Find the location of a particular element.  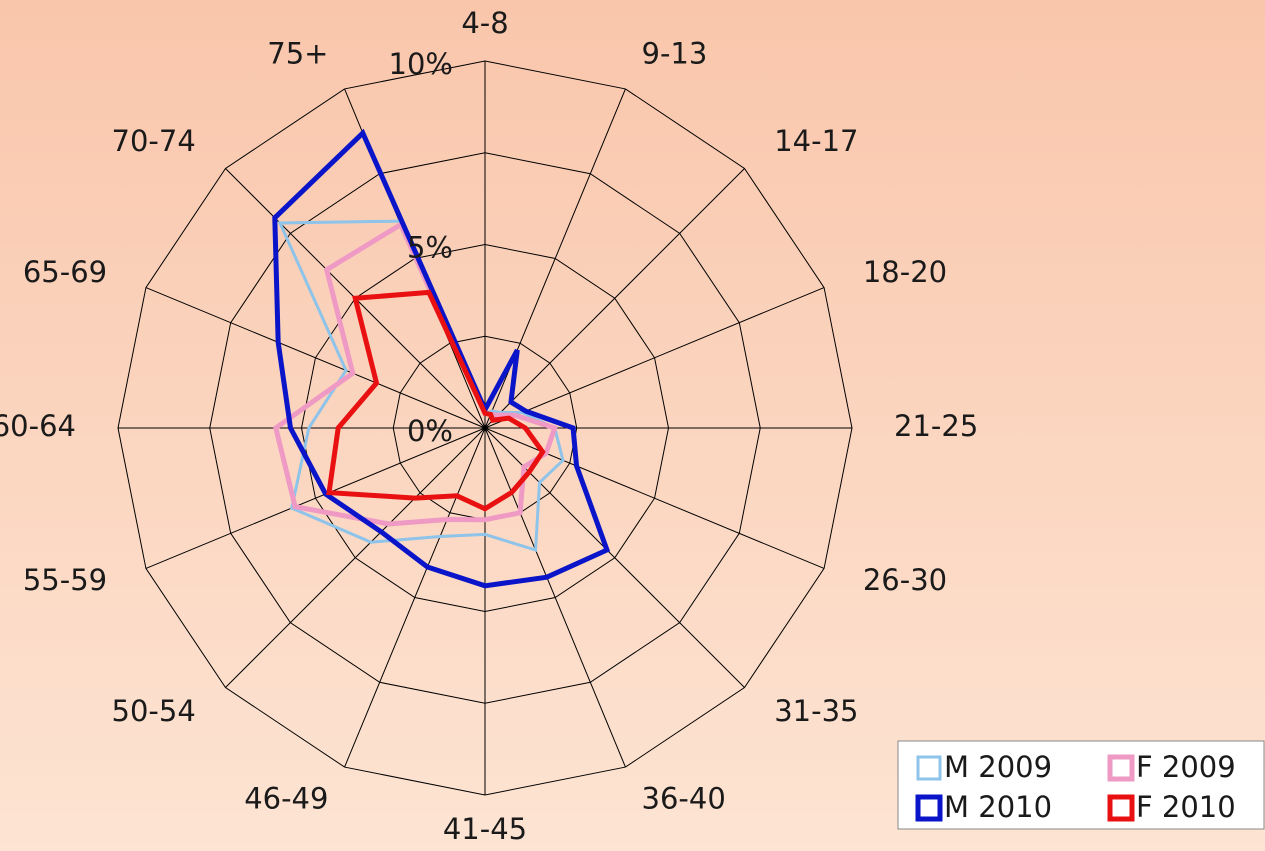

y-tick-label: 10% is located at coordinates (421, 64).